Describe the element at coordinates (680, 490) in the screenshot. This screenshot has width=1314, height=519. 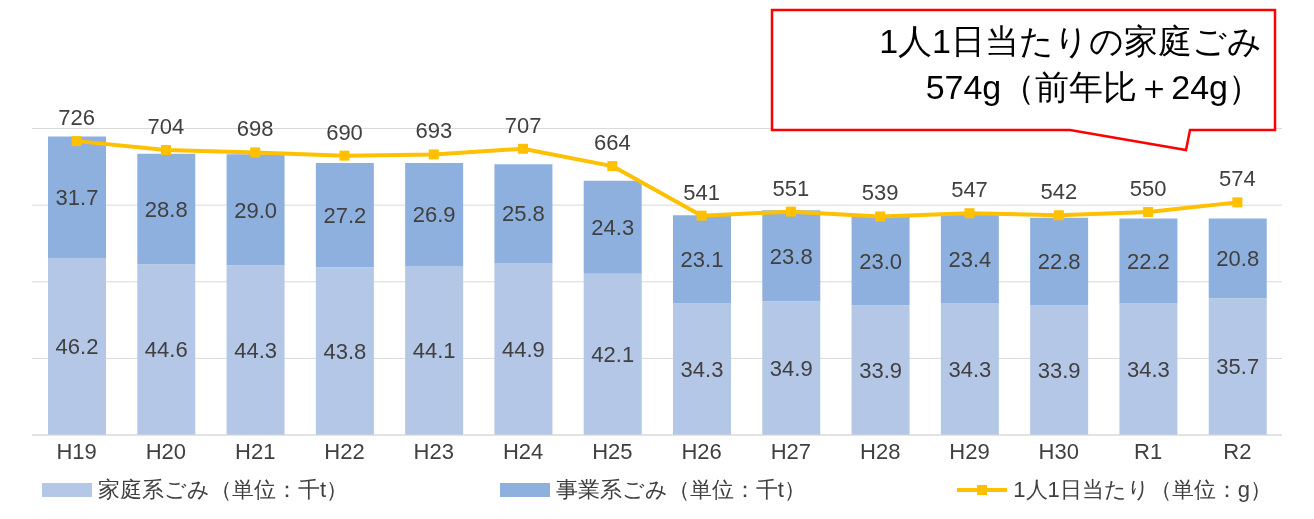
I see `legend-label: 事業系ごみ（単位：千t）` at that location.